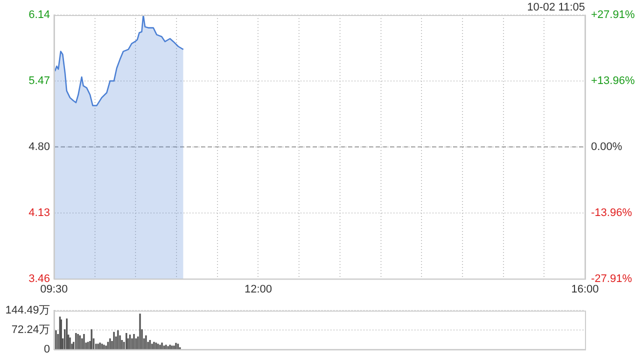  I want to click on y2-tick-label: +27.91%, so click(613, 15).